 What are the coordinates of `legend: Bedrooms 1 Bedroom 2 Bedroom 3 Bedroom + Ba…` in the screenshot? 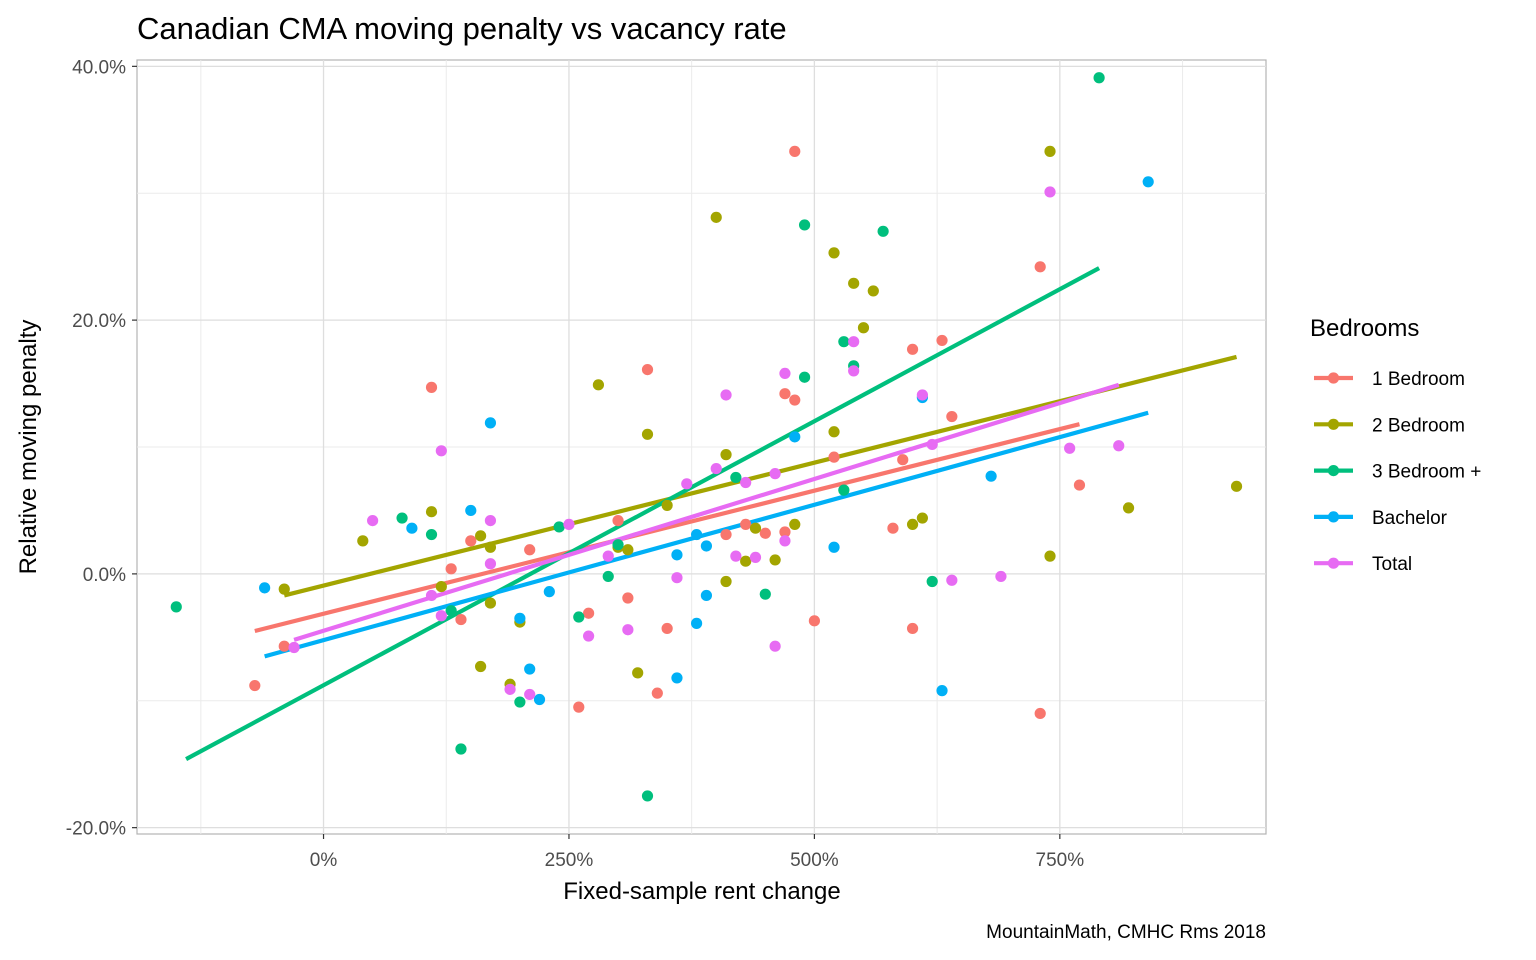 It's located at (1395, 445).